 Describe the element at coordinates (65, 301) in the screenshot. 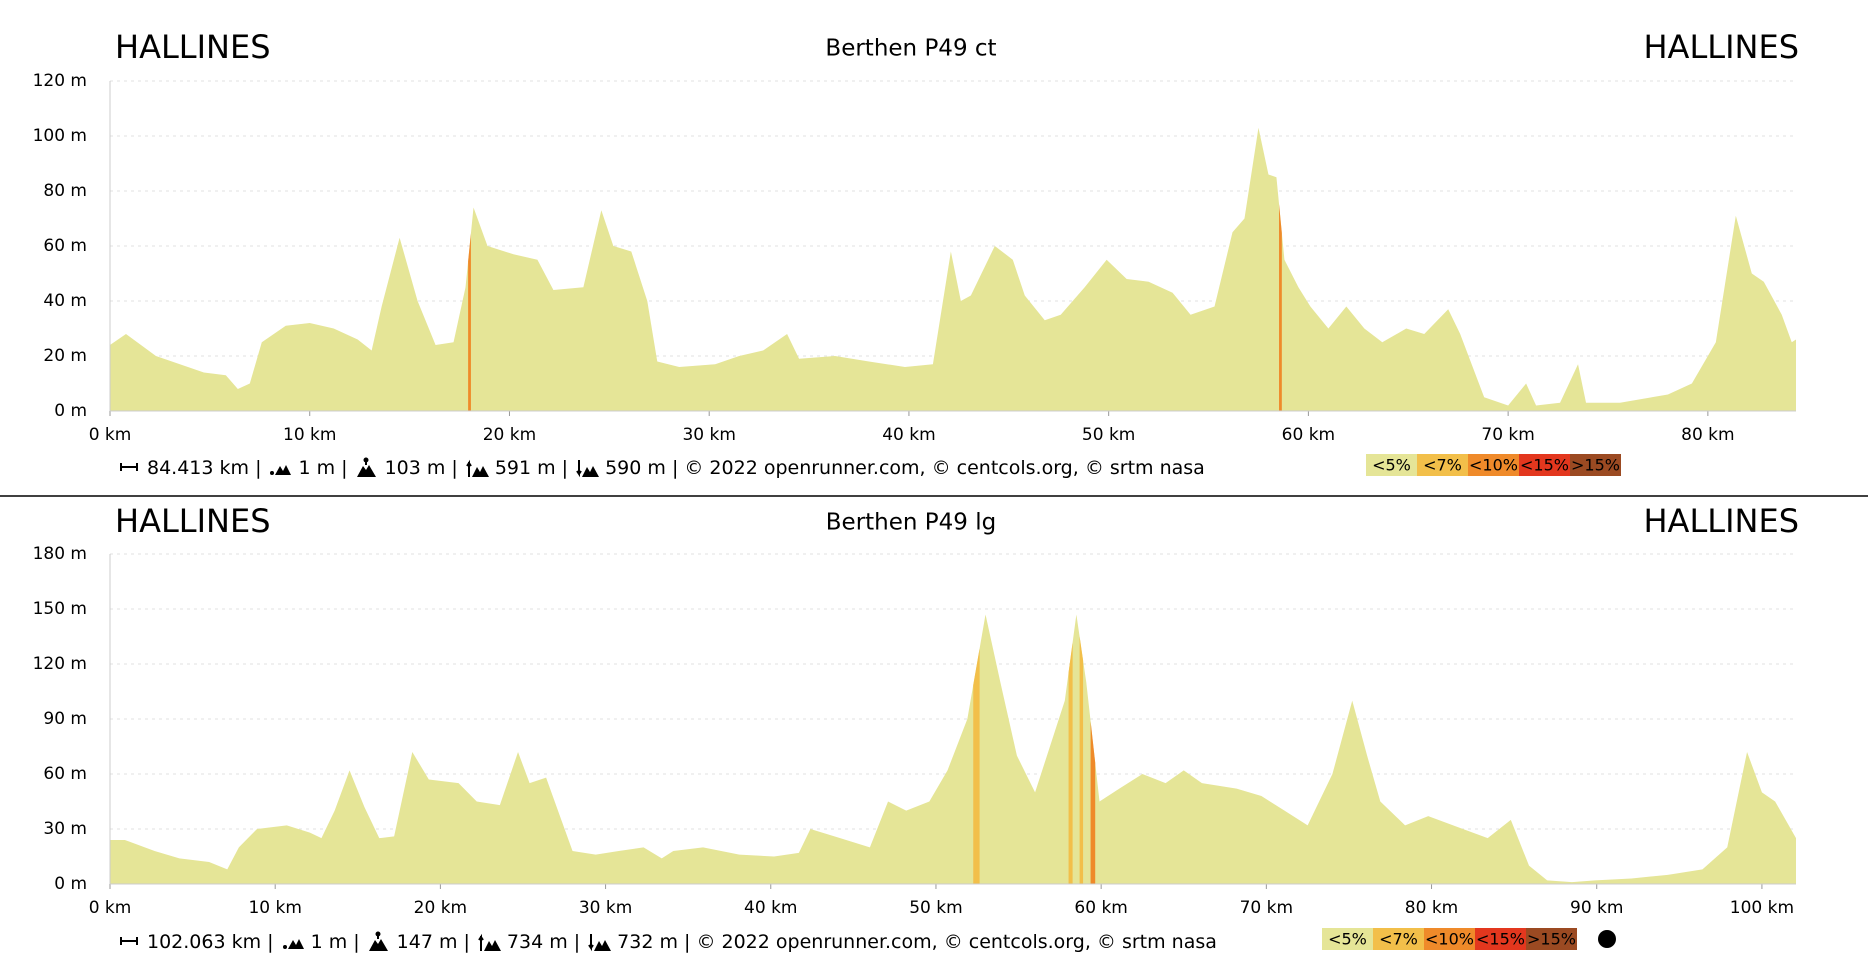

I see `y-tick-label: 40 m` at that location.